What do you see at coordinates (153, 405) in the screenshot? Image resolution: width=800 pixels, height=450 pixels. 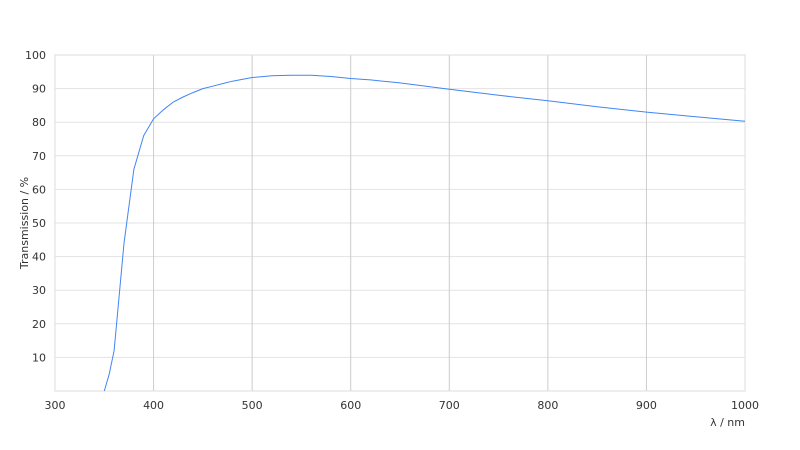 I see `x-tick-label: 400` at bounding box center [153, 405].